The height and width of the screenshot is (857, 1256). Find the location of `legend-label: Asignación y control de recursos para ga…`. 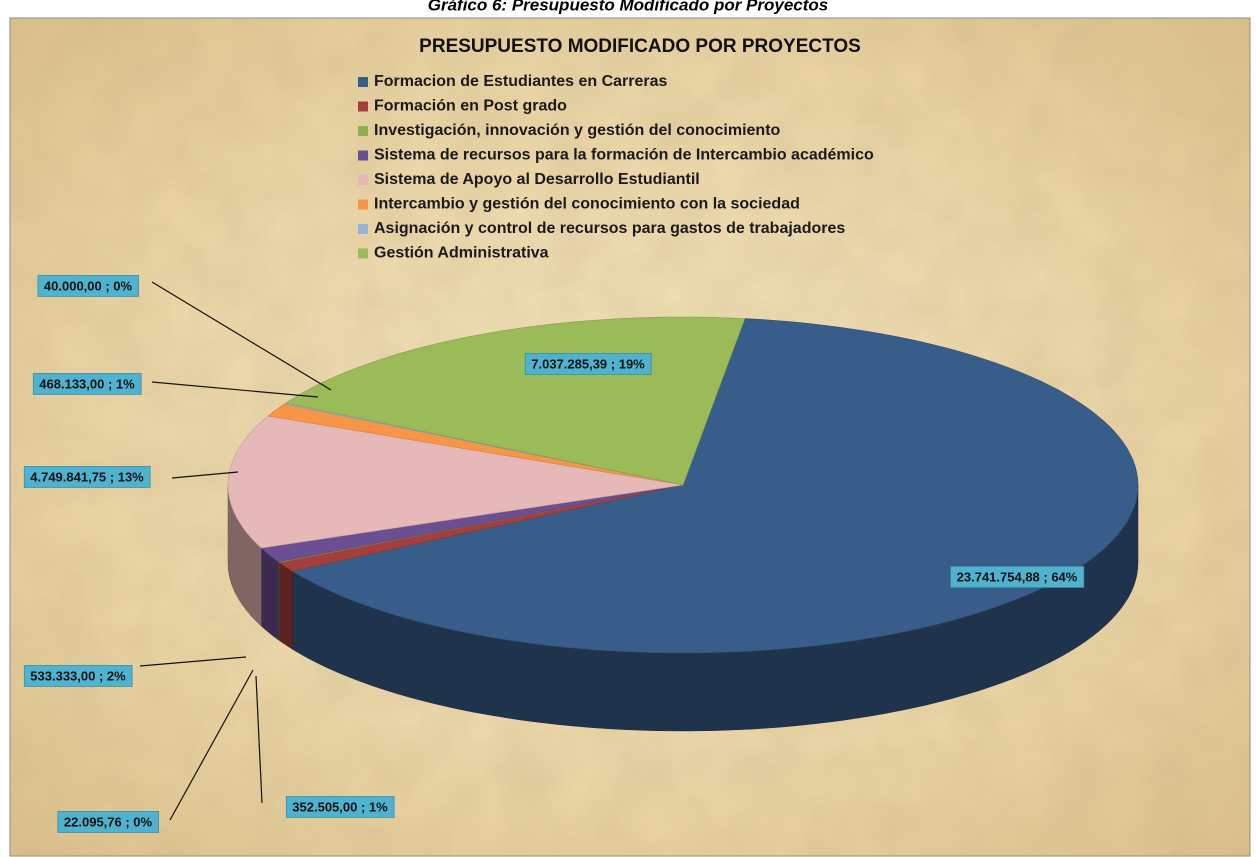

legend-label: Asignación y control de recursos para ga… is located at coordinates (609, 228).